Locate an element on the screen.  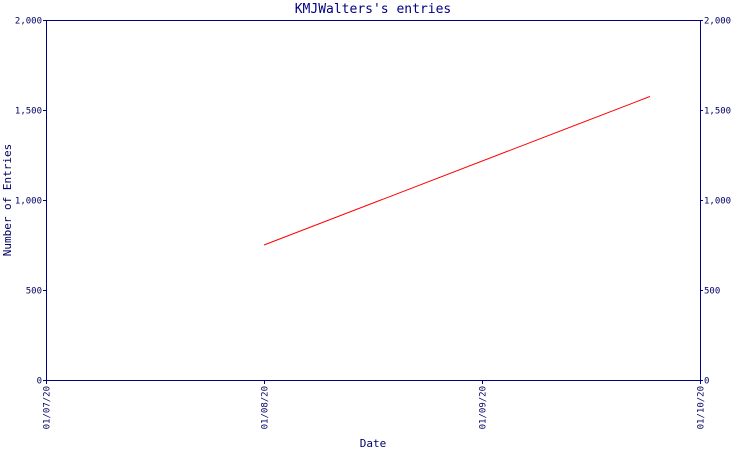
y-tick-label-left: 1,000 is located at coordinates (28, 202).